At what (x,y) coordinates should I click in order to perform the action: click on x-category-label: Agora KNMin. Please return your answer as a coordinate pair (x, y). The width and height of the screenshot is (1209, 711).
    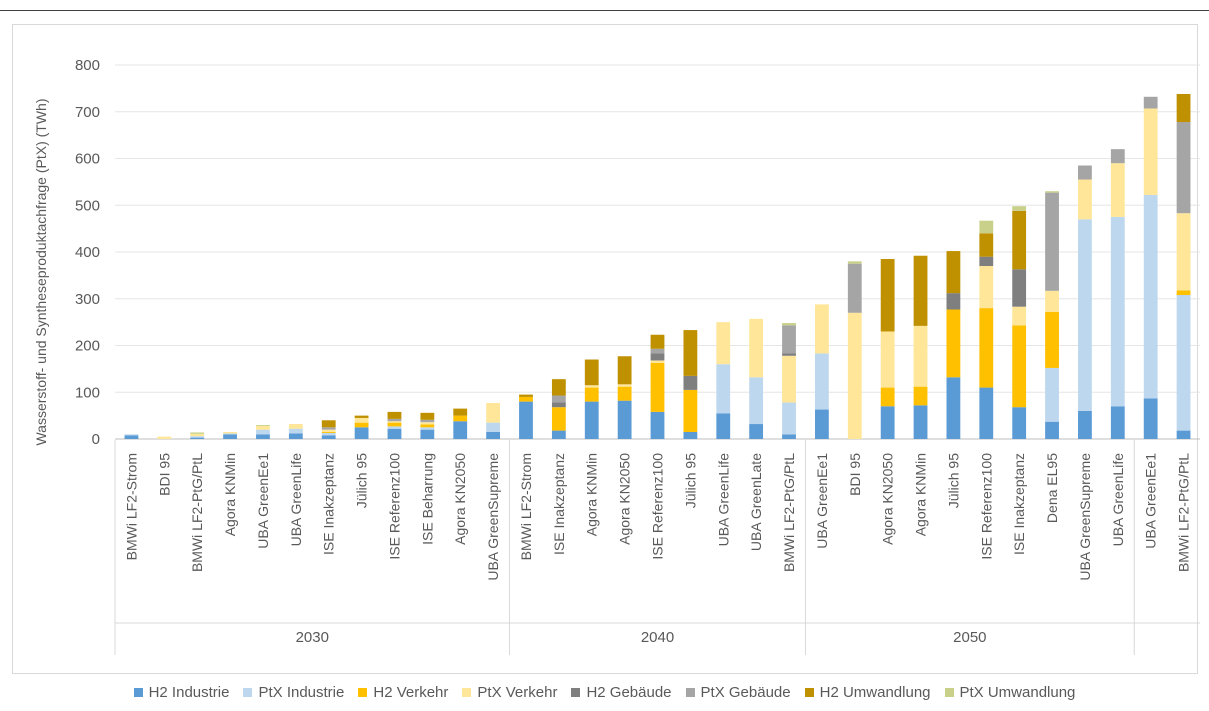
    Looking at the image, I should click on (230, 494).